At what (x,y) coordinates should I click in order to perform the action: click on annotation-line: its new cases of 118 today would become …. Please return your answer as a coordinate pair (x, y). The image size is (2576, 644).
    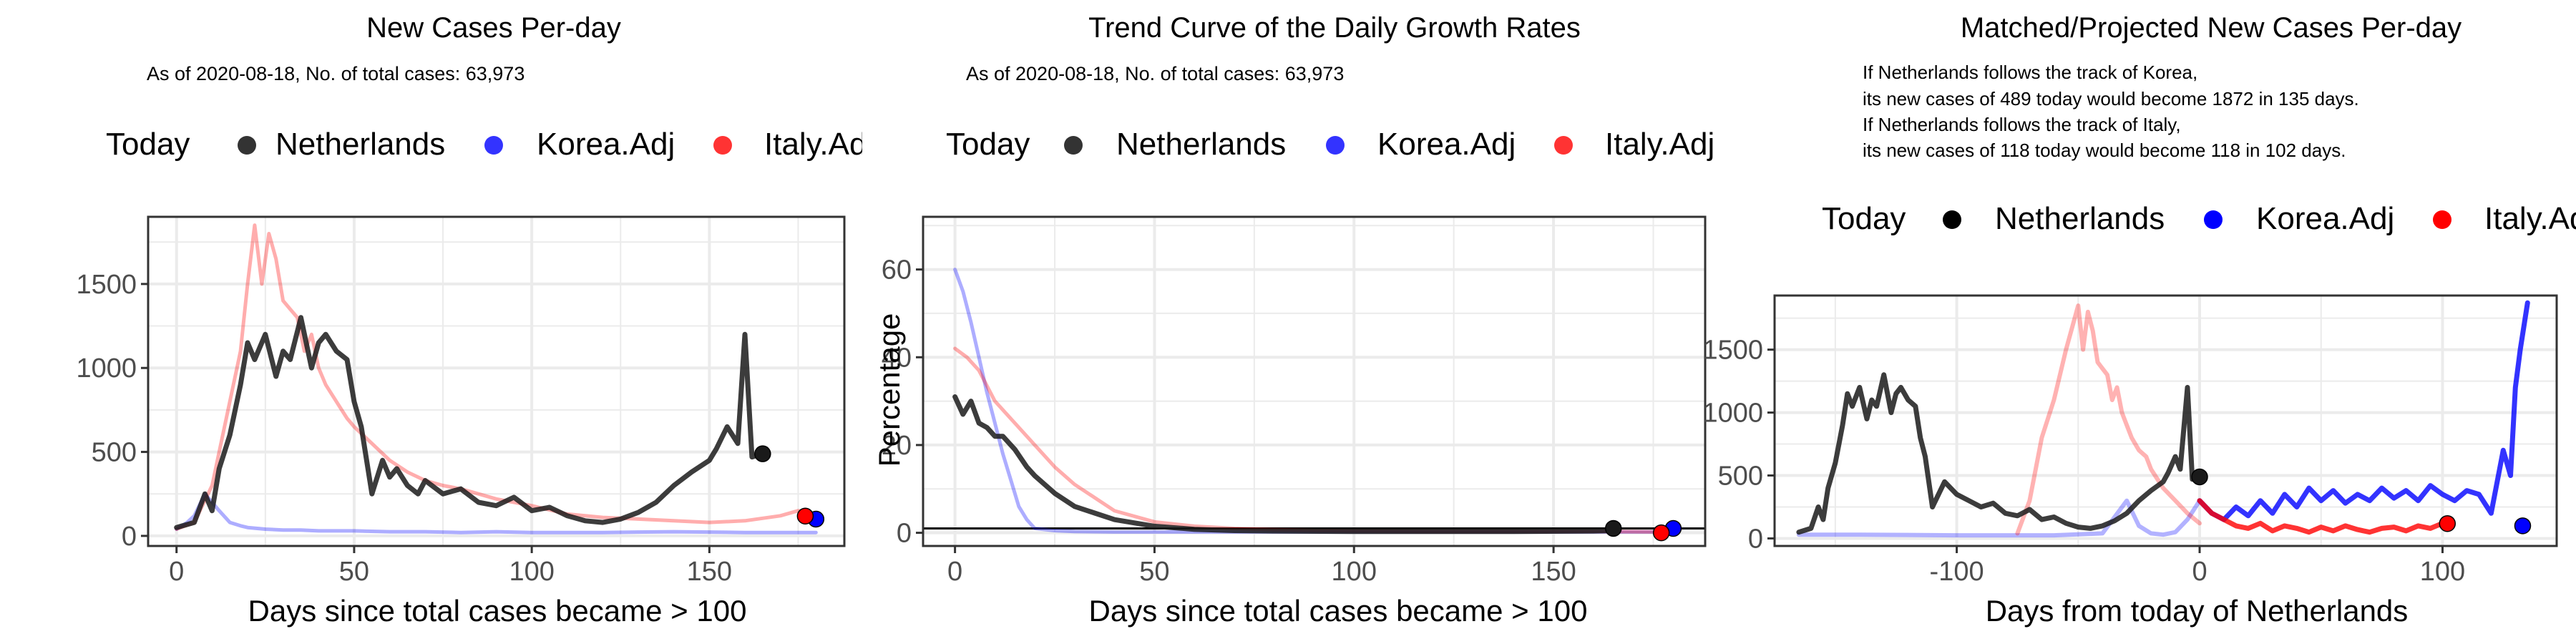
    Looking at the image, I should click on (2104, 150).